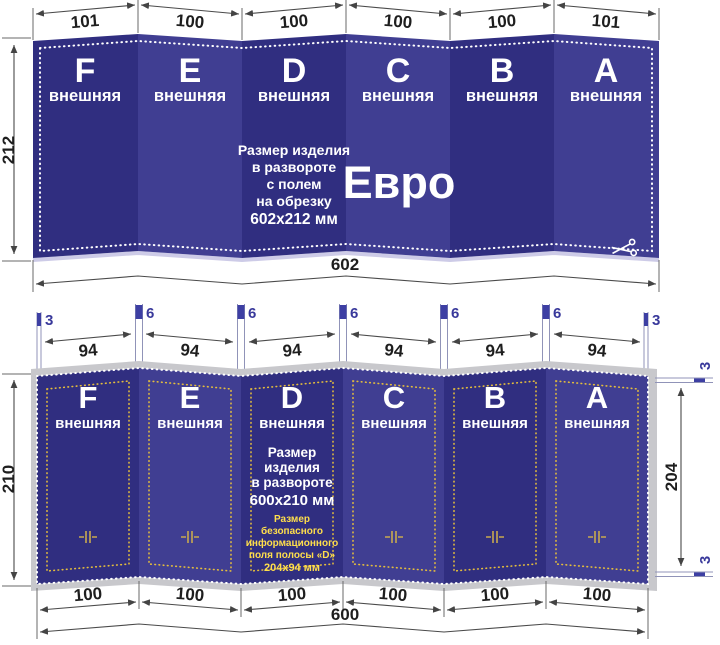 The width and height of the screenshot is (720, 645). I want to click on total-label: 600, so click(345, 614).